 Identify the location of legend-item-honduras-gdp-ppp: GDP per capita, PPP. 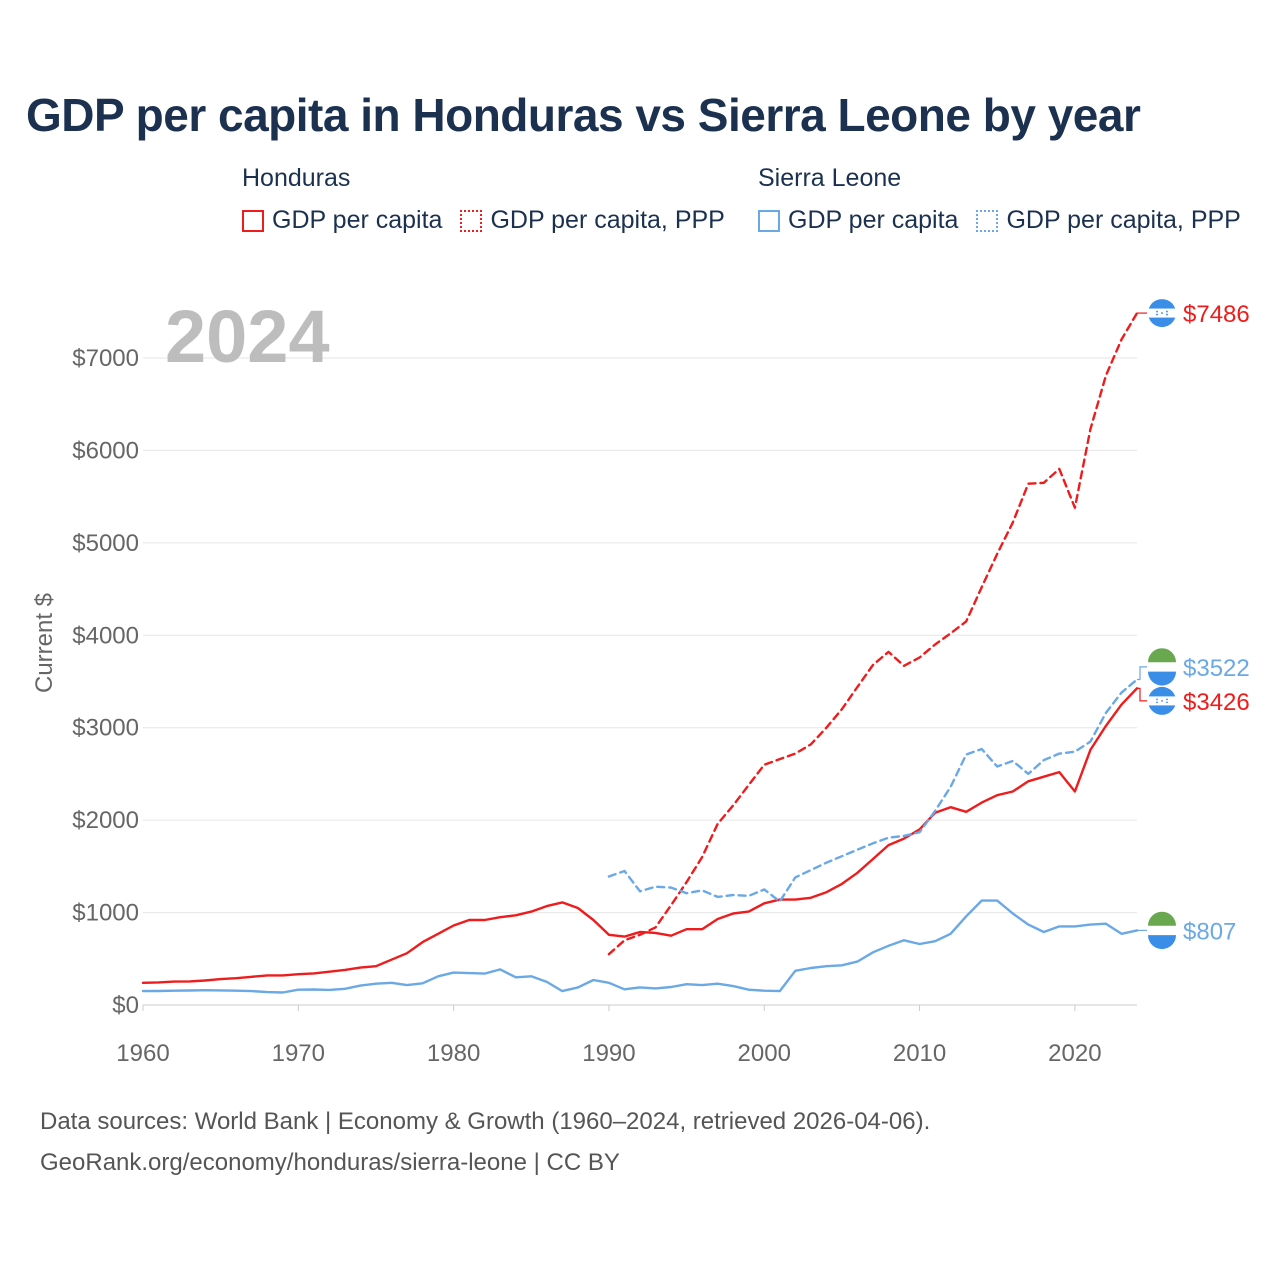
(592, 220).